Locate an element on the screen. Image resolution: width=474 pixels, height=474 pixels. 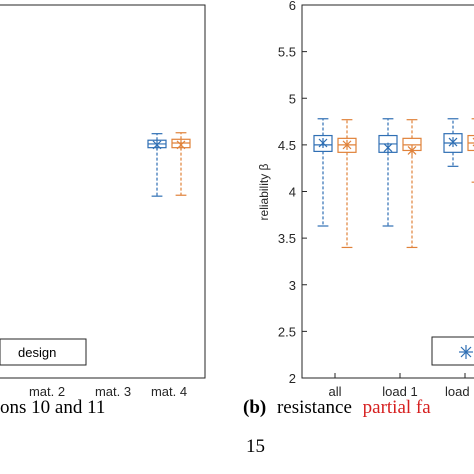
right-y-ticks: 2 2.5 3 3.5 4 4.5 5 5.5 6 is located at coordinates (292, 193).